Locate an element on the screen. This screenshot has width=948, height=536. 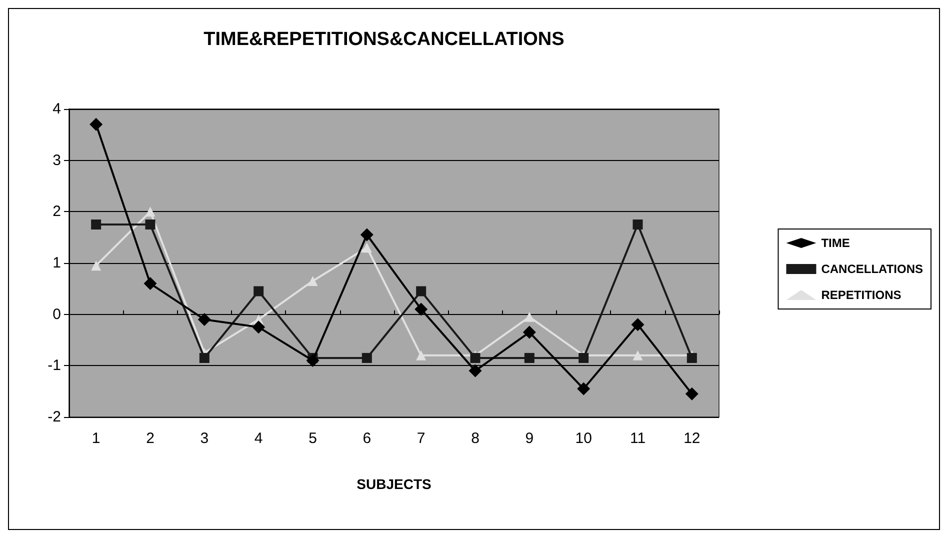
legend-label: REPETITIONS is located at coordinates (861, 295).